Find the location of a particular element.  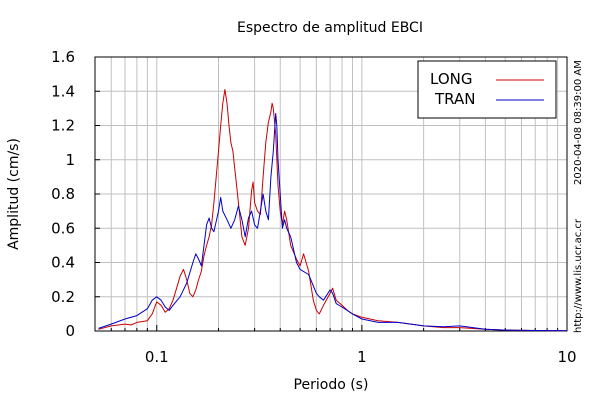

y-axis-title: Amplitud (cm/s) is located at coordinates (14, 194).